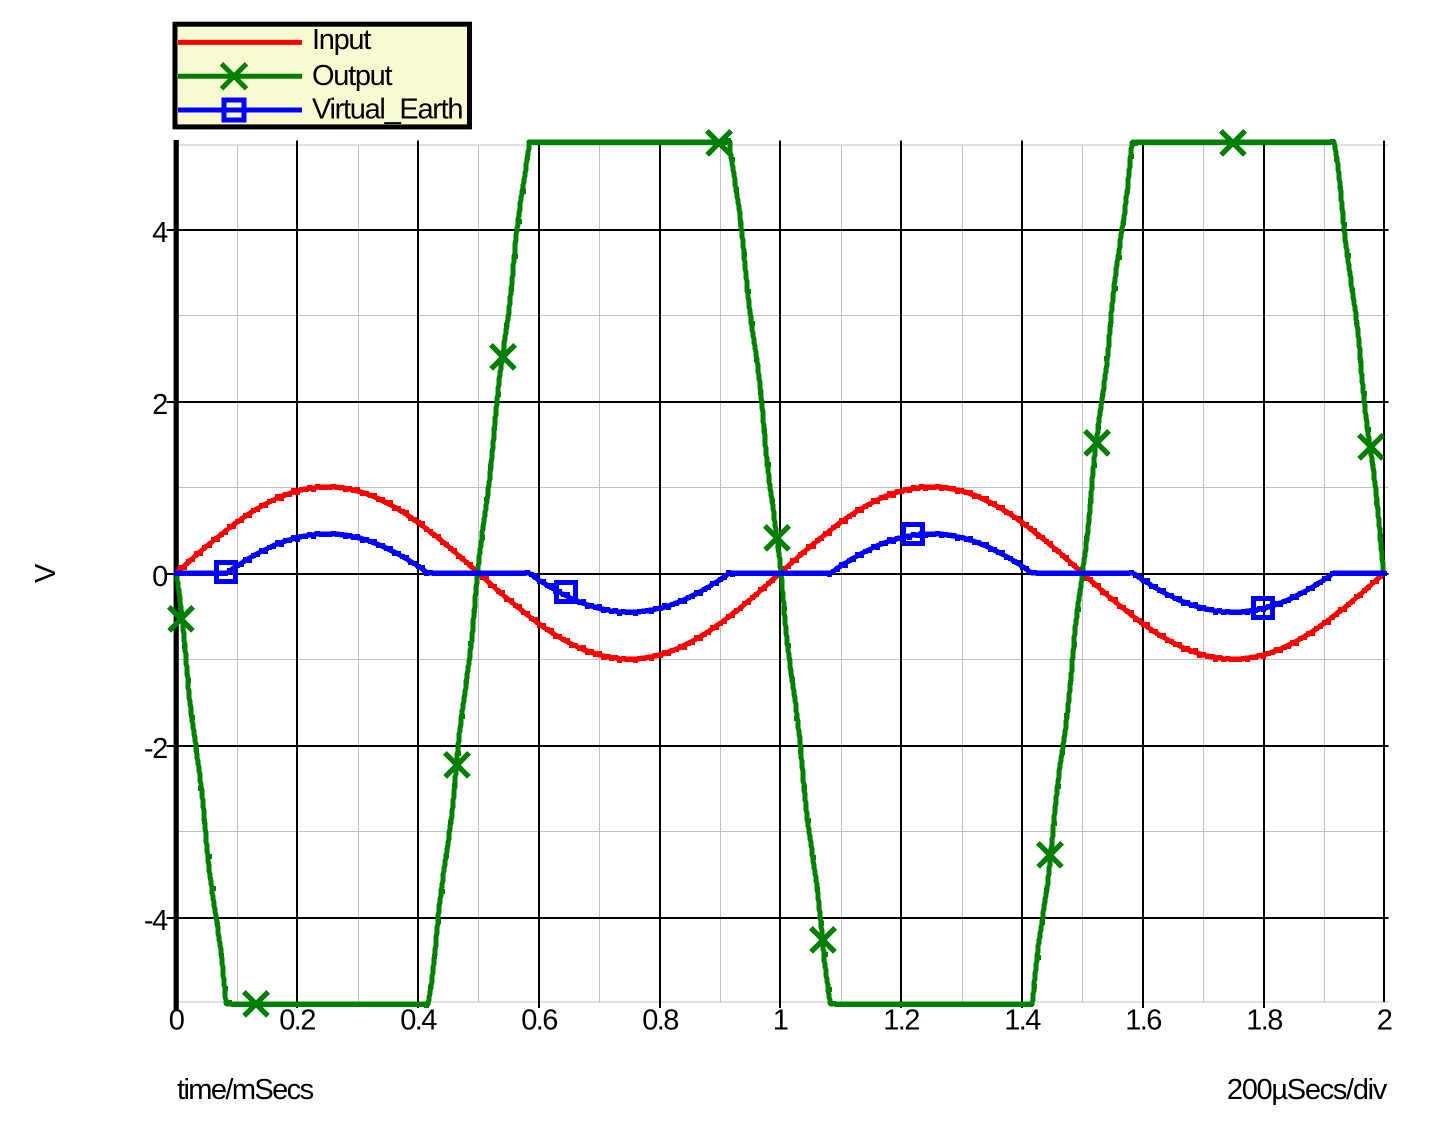  I want to click on svg-text: 0.4, so click(418, 1021).